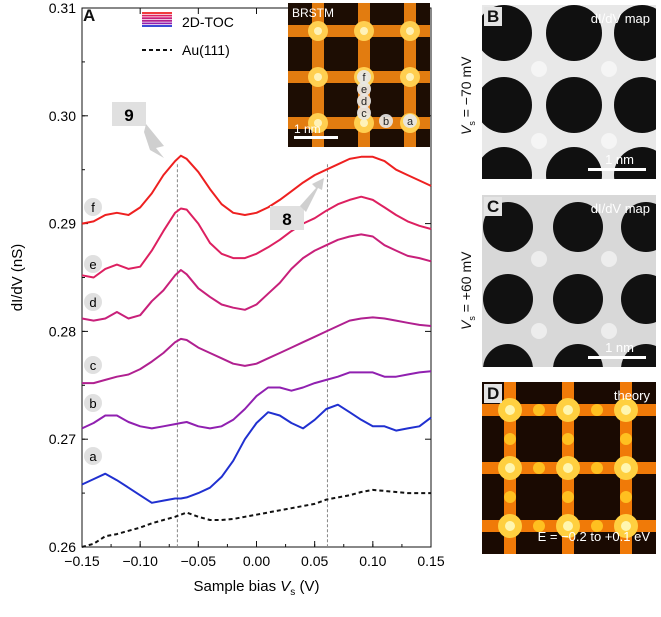 This screenshot has height=617, width=661. Describe the element at coordinates (256, 237) in the screenshot. I see `series-line-e` at that location.